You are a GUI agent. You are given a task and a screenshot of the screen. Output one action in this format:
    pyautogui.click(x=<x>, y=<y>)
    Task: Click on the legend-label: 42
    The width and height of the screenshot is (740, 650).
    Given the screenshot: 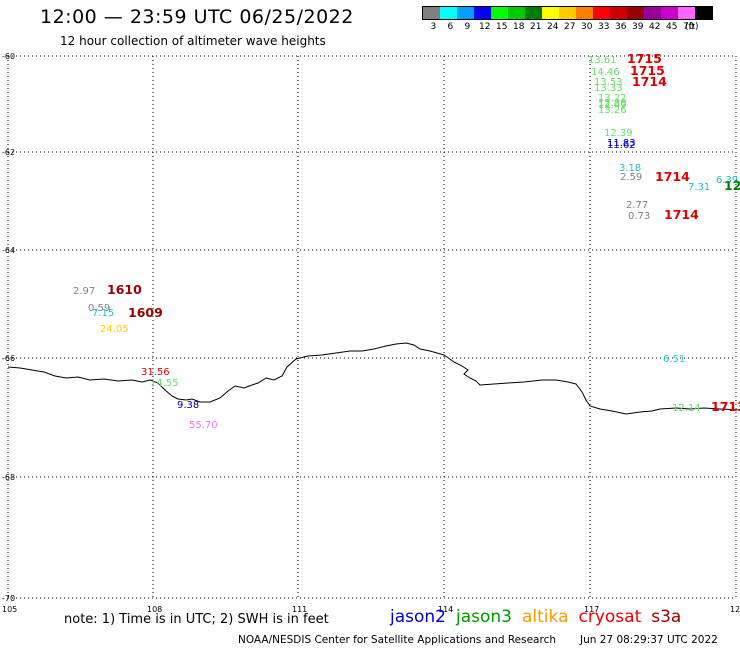 What is the action you would take?
    pyautogui.click(x=655, y=27)
    